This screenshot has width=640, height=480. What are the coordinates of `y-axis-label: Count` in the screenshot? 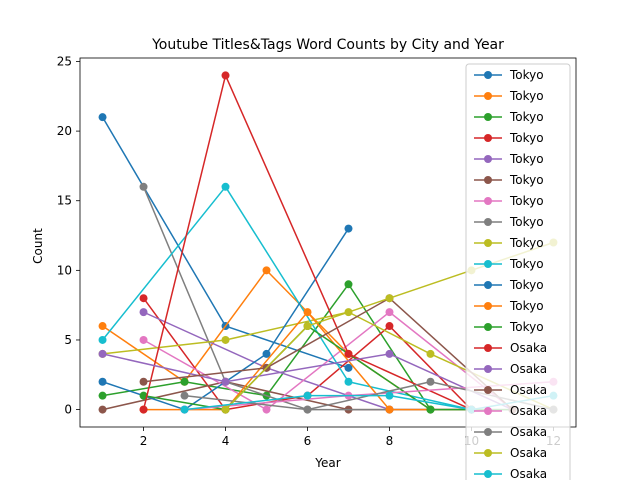 It's located at (38, 246).